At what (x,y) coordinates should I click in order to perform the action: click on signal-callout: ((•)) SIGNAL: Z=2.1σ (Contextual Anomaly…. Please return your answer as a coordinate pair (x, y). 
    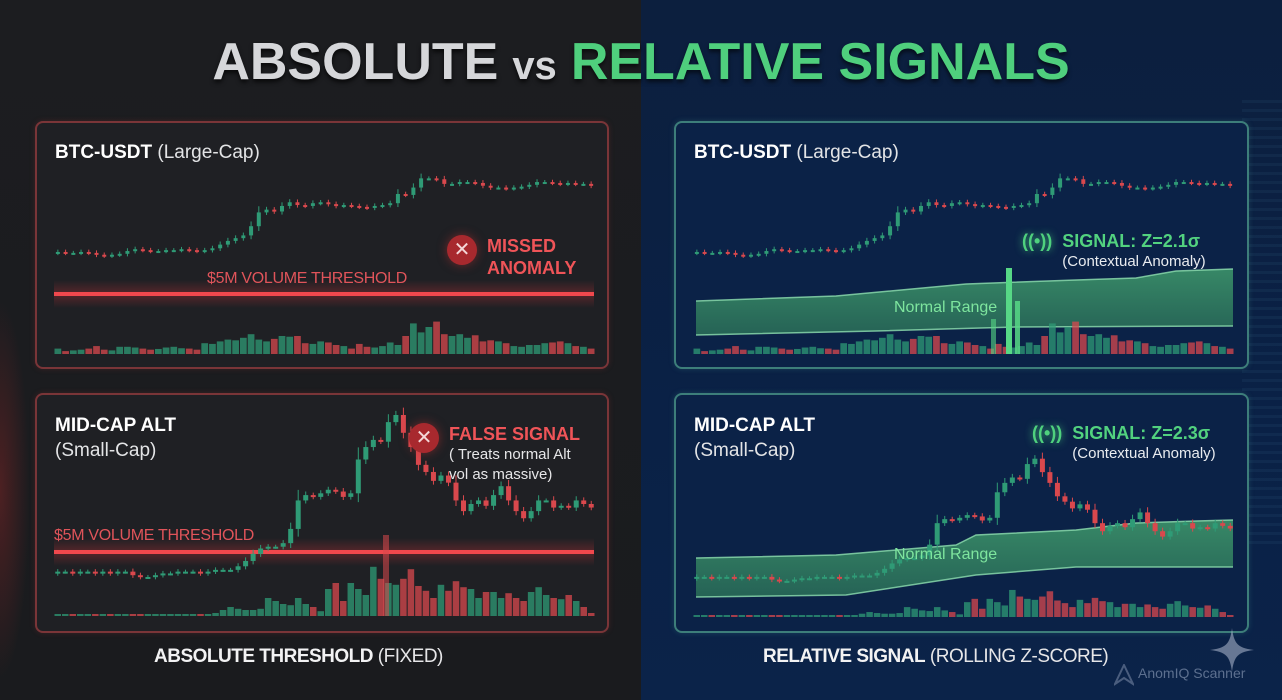
    Looking at the image, I should click on (1114, 251).